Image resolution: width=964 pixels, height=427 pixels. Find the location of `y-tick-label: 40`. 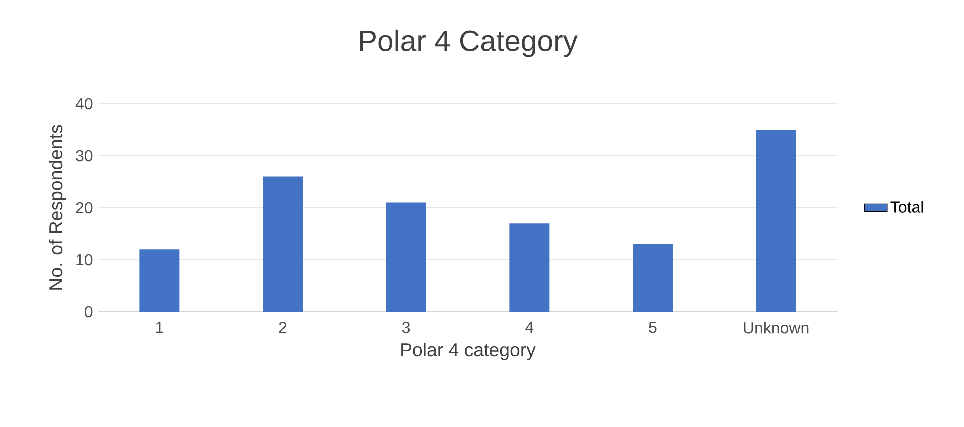

y-tick-label: 40 is located at coordinates (84, 104).